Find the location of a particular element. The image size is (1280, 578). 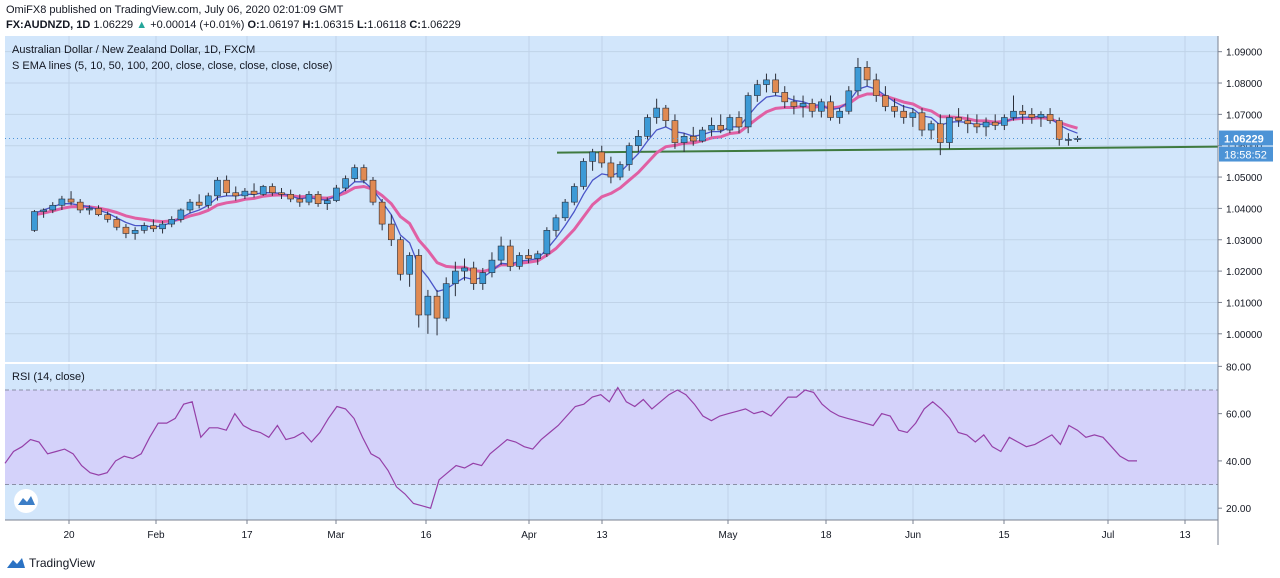

current-price-label: 1.06229 is located at coordinates (1244, 140).